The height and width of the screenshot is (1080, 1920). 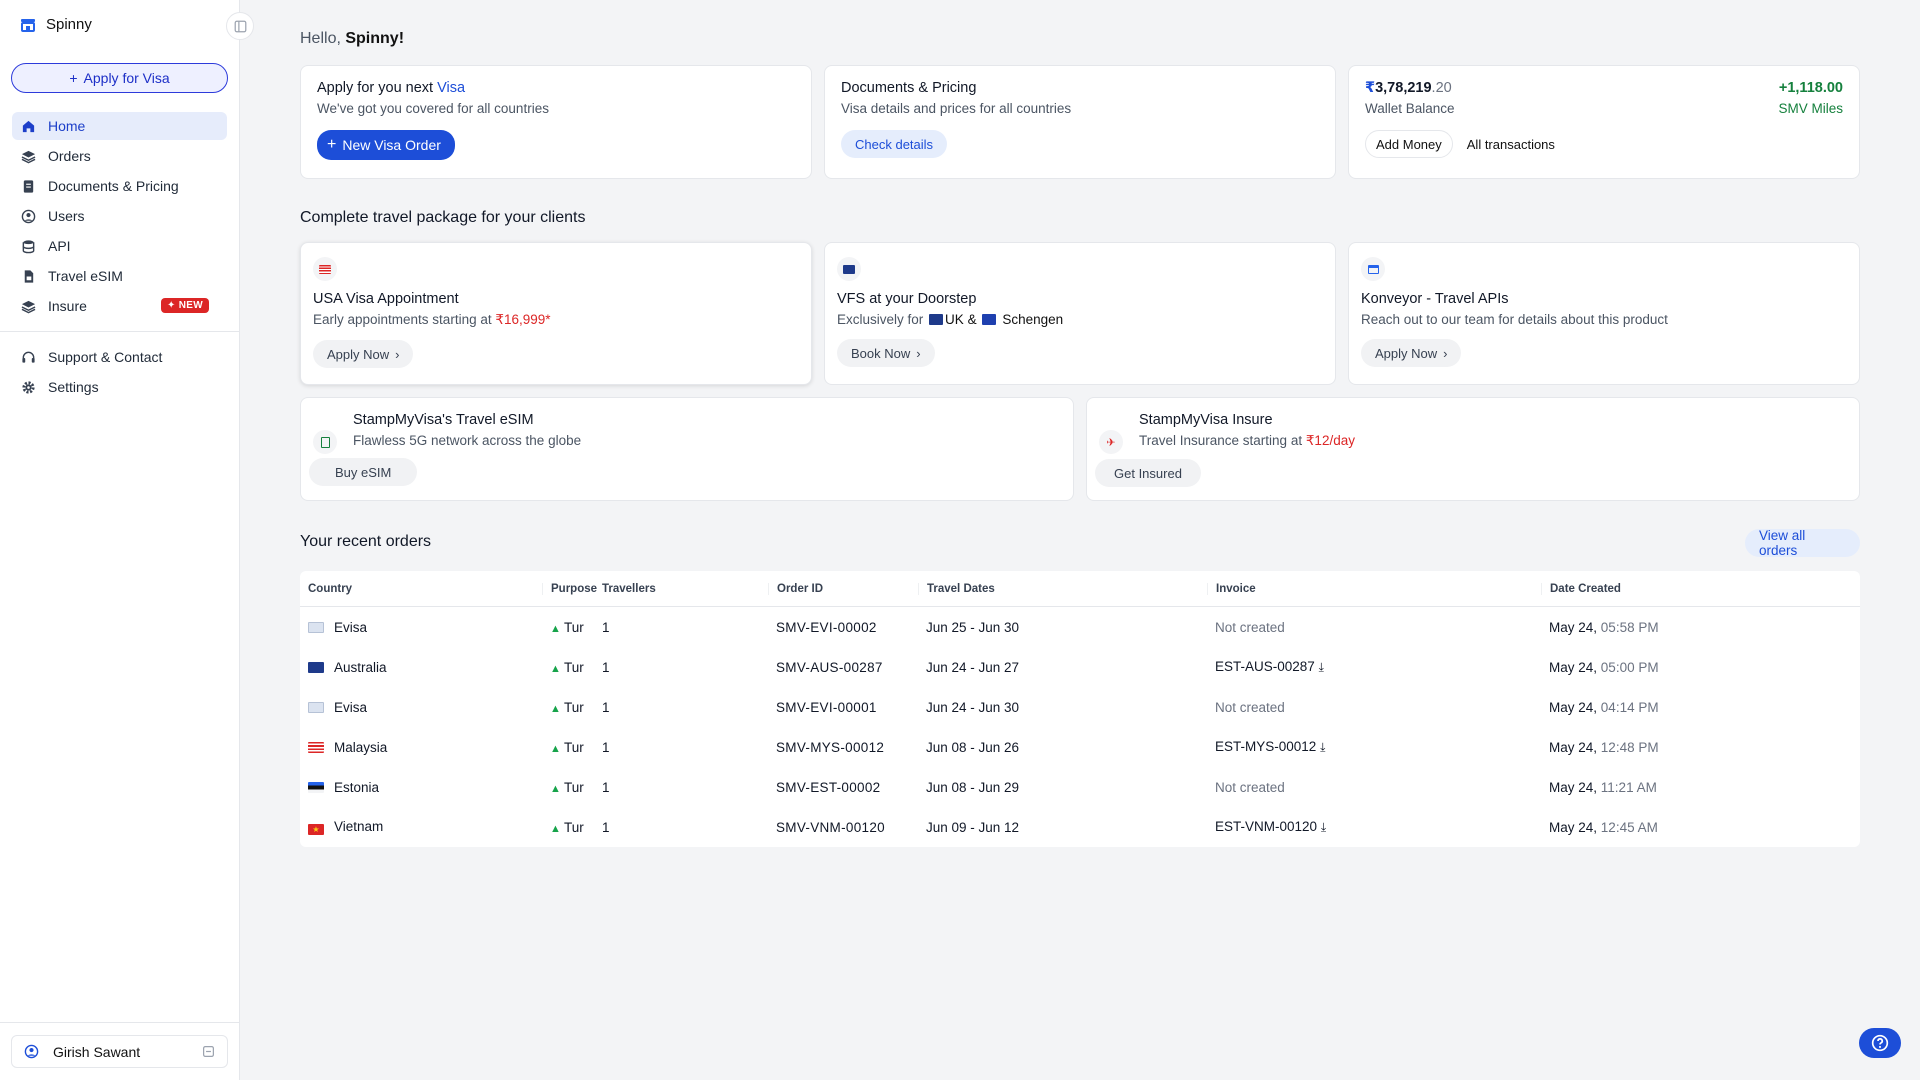 I want to click on sidebar-item-support: Support & Contact, so click(x=119, y=357).